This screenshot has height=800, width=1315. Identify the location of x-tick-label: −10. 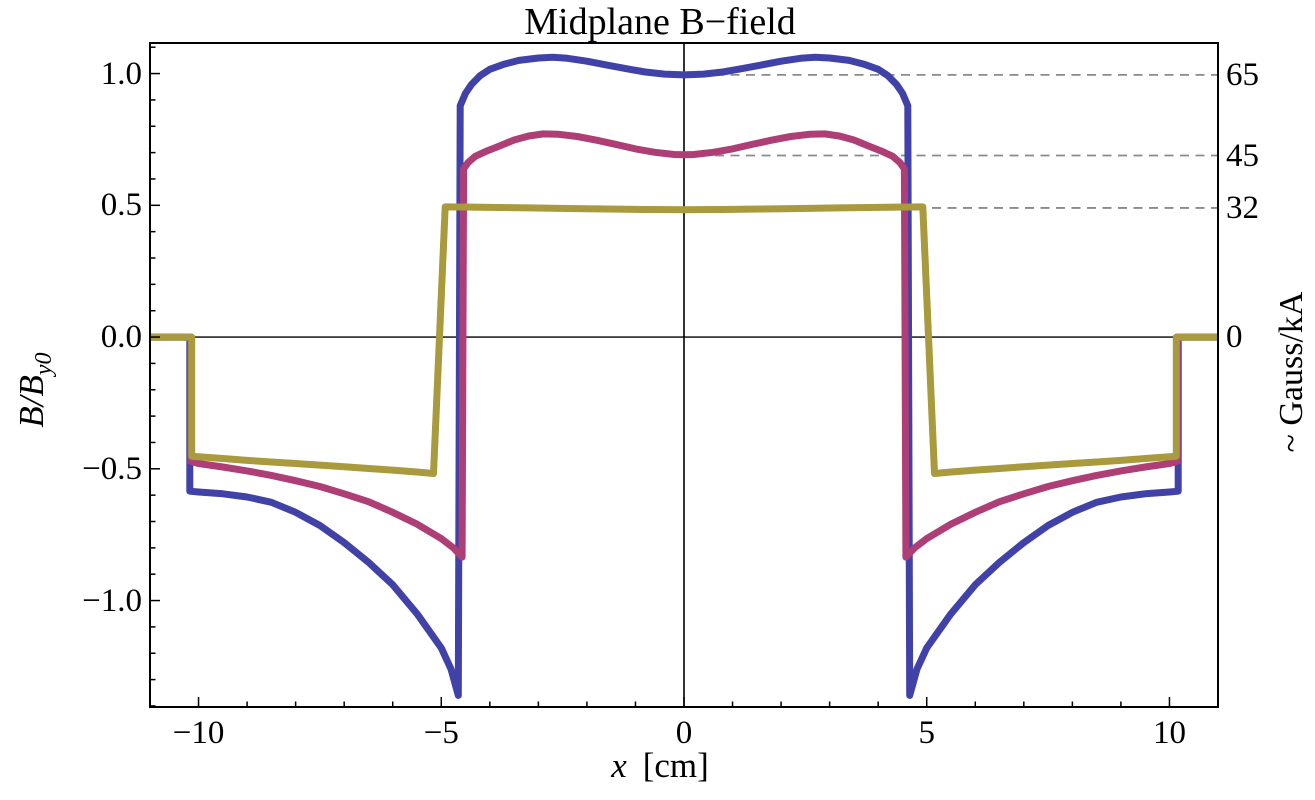
(198, 733).